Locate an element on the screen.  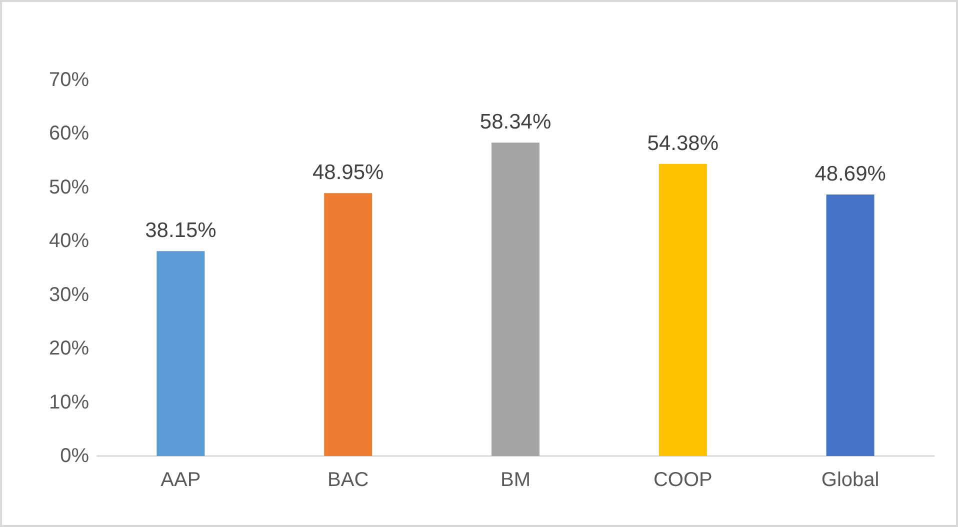
y-tick-label: 60% is located at coordinates (69, 133).